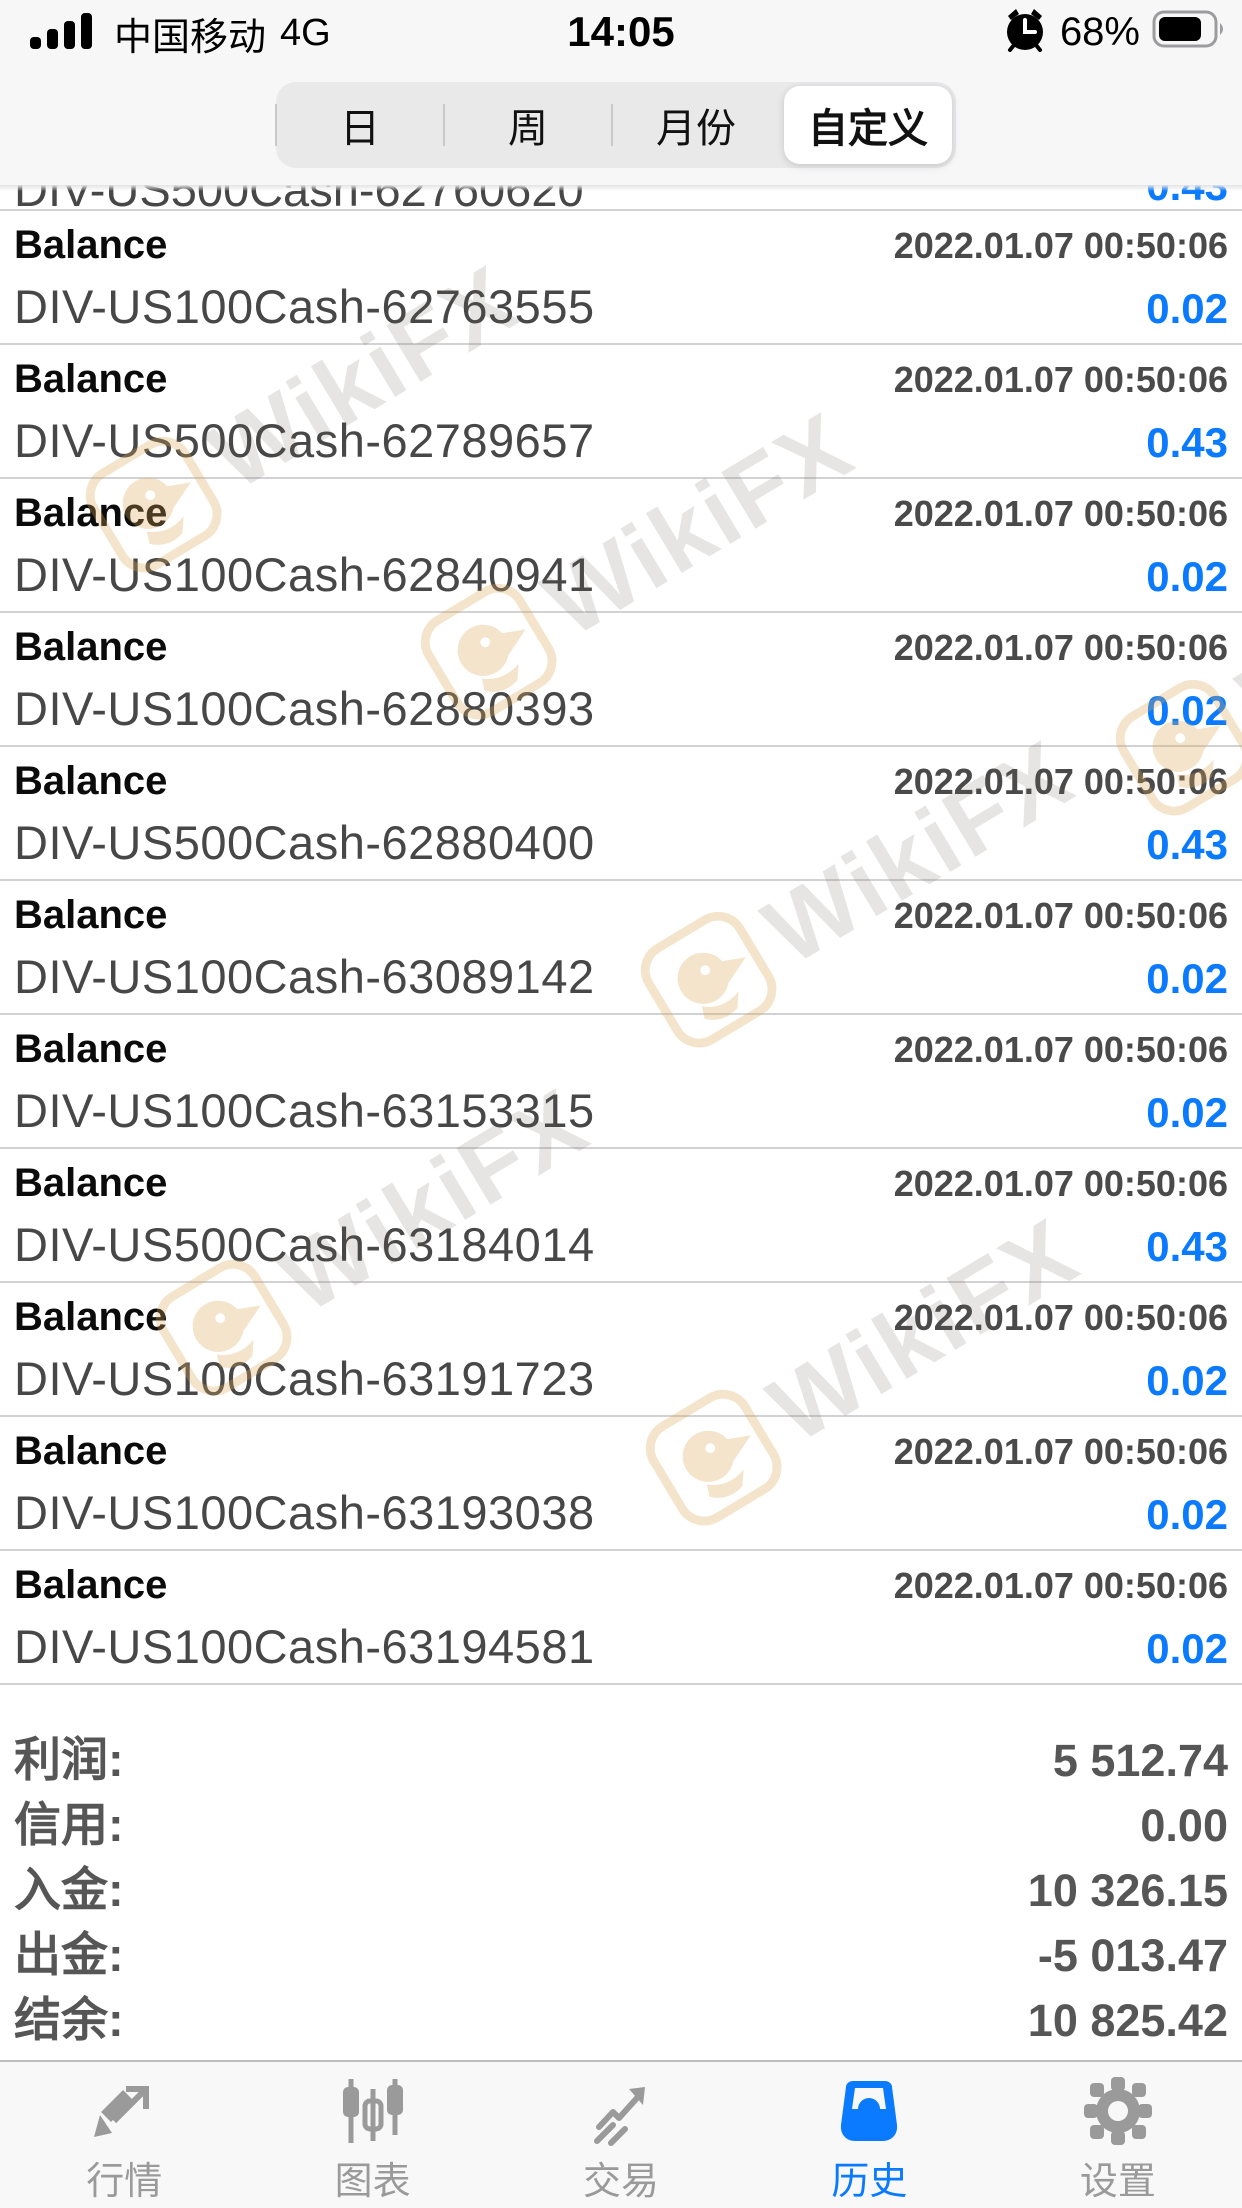 This screenshot has width=1242, height=2208. I want to click on tab-图表: 图表, so click(372, 2135).